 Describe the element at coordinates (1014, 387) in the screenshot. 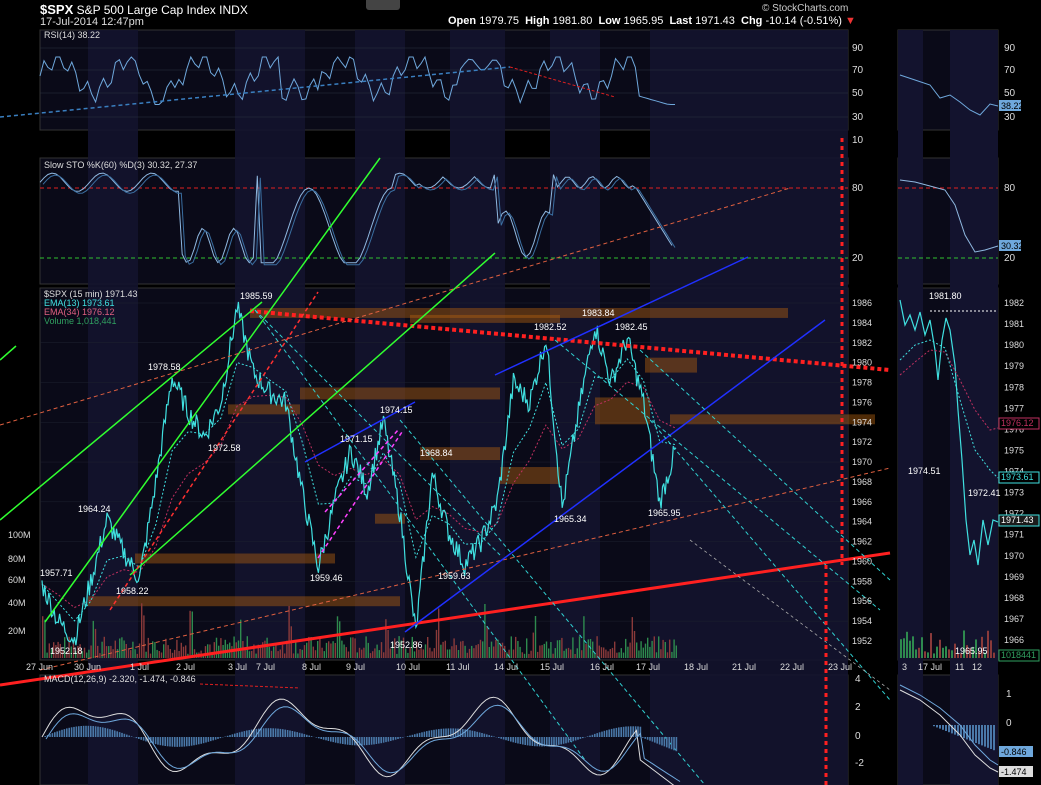

I see `right-price-tick-1978: 1978` at that location.